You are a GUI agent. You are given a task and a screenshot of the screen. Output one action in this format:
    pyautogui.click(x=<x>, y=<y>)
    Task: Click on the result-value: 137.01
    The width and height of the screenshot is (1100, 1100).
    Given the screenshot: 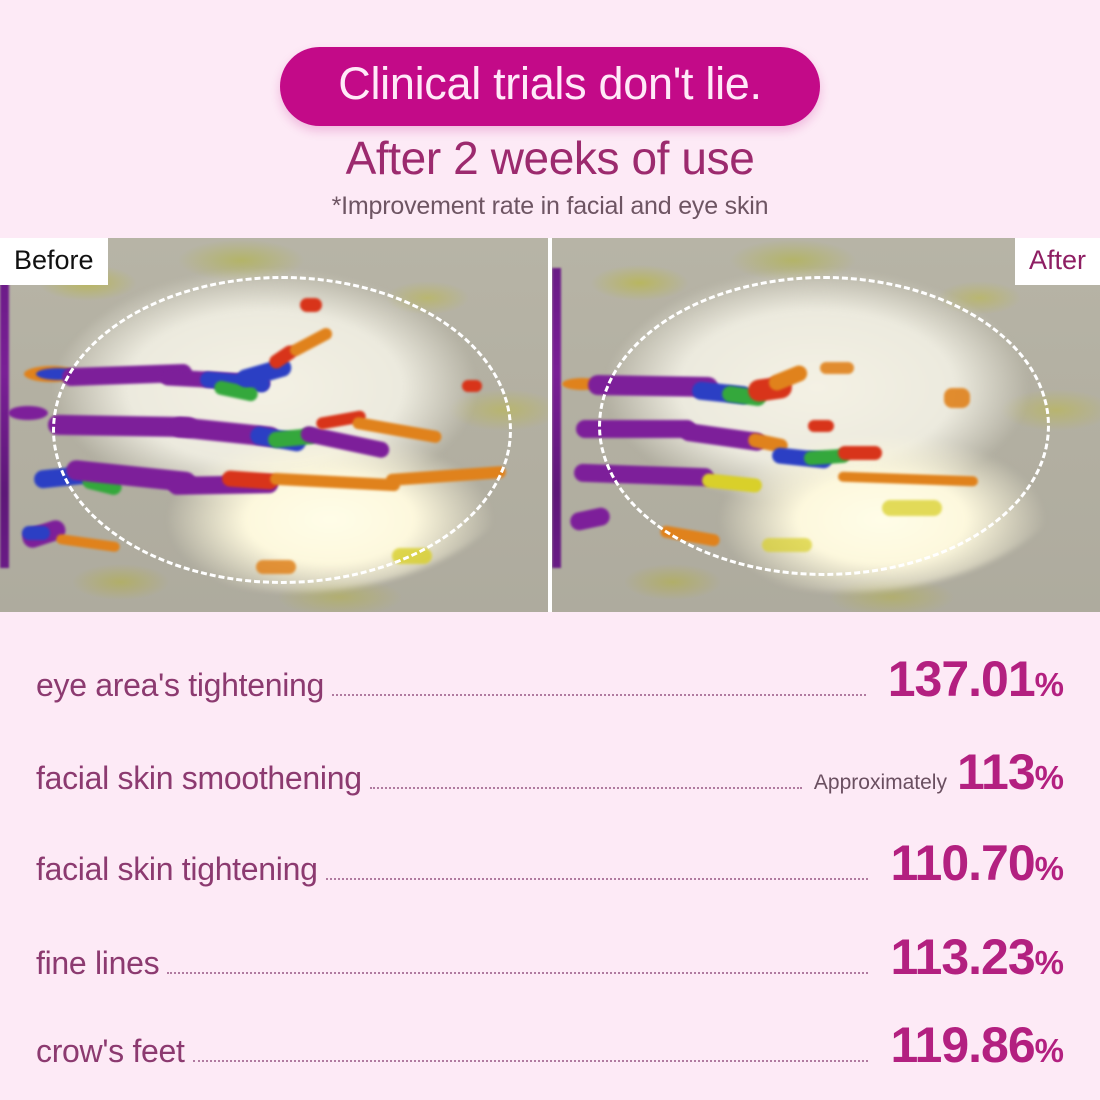 What is the action you would take?
    pyautogui.click(x=961, y=679)
    